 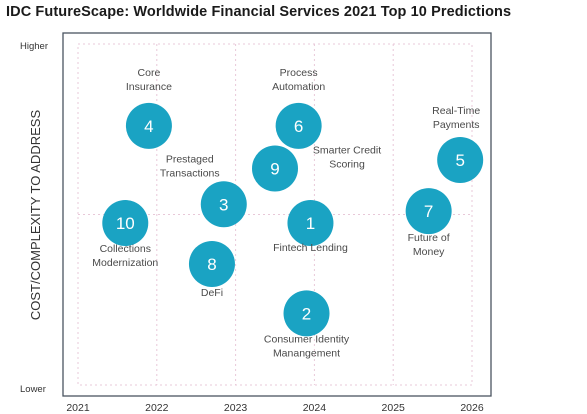 I want to click on prediction-number: 10, so click(x=125, y=223).